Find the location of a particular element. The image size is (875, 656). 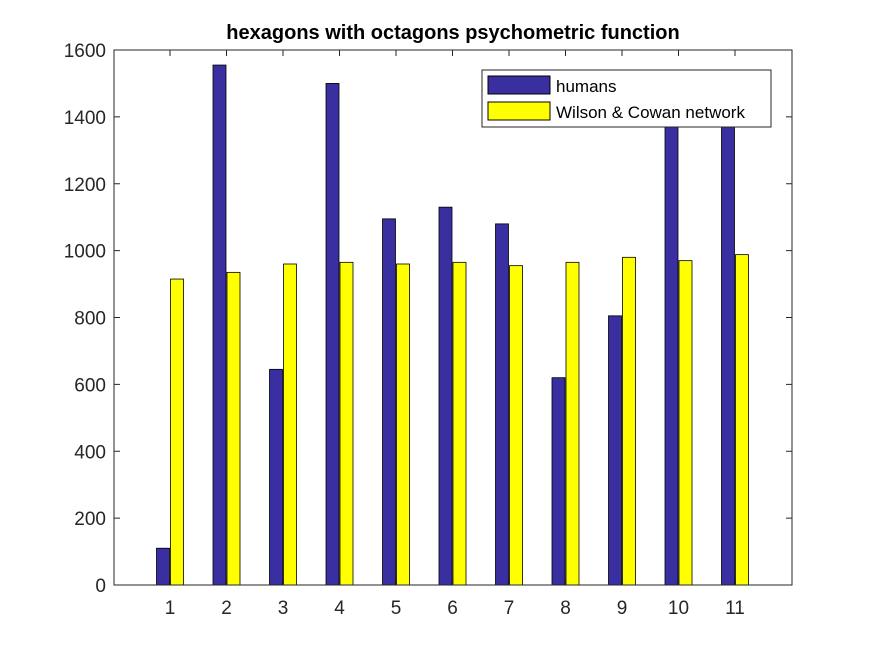

x-tick-label-1: 1 is located at coordinates (170, 608).